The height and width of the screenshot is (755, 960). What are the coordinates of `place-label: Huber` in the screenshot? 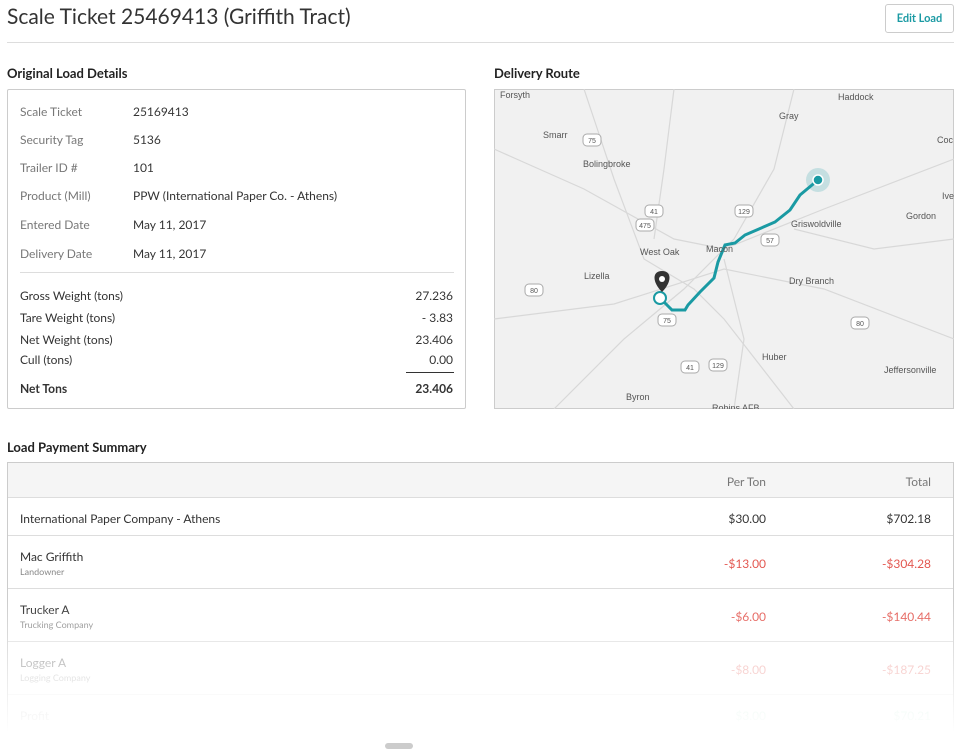 It's located at (774, 357).